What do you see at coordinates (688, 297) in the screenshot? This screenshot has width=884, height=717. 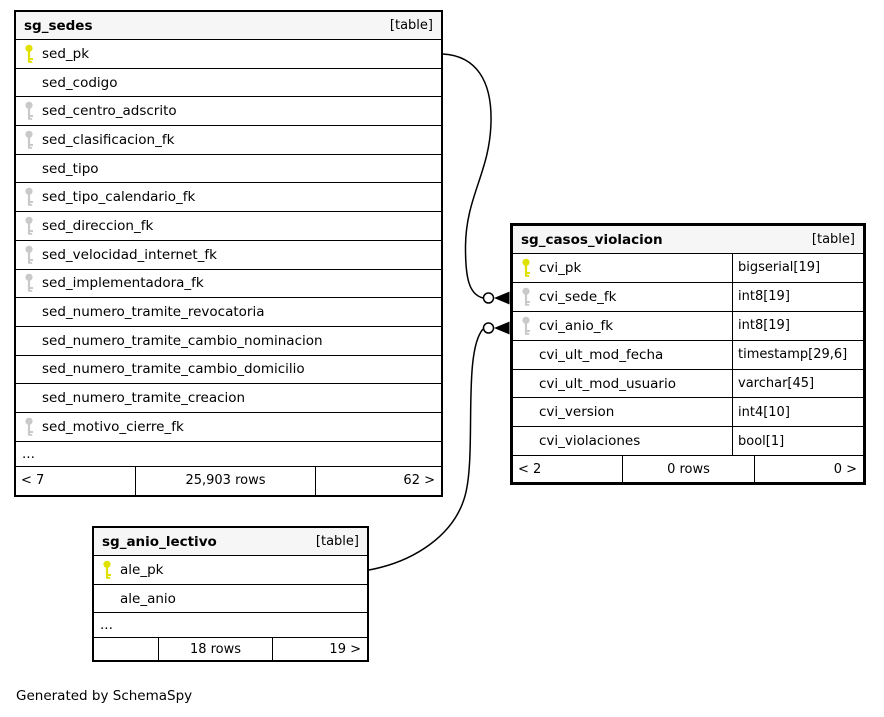 I see `column-row: cvi_sede_fk int8[19]` at bounding box center [688, 297].